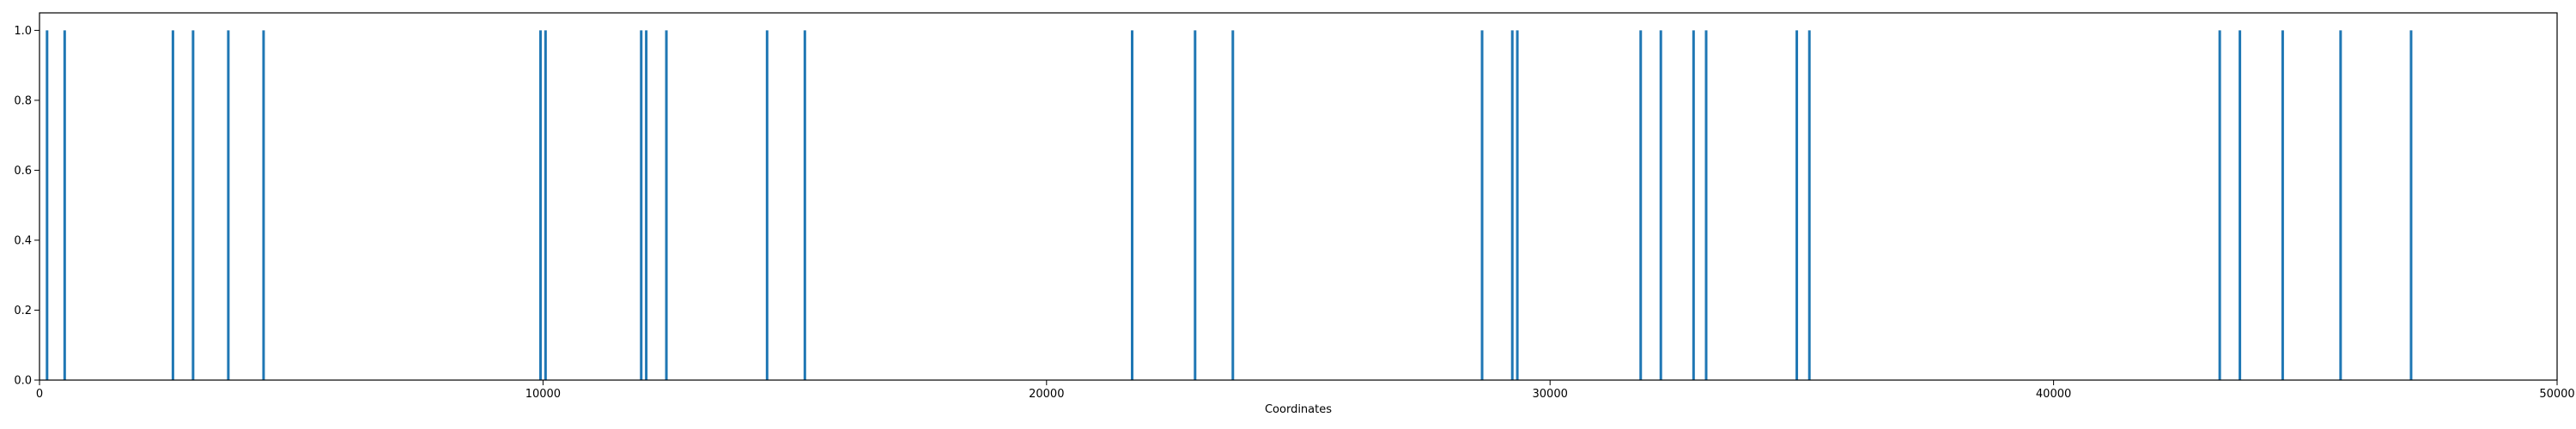 The width and height of the screenshot is (2576, 429). Describe the element at coordinates (23, 240) in the screenshot. I see `y-tick-label: 0.4` at that location.